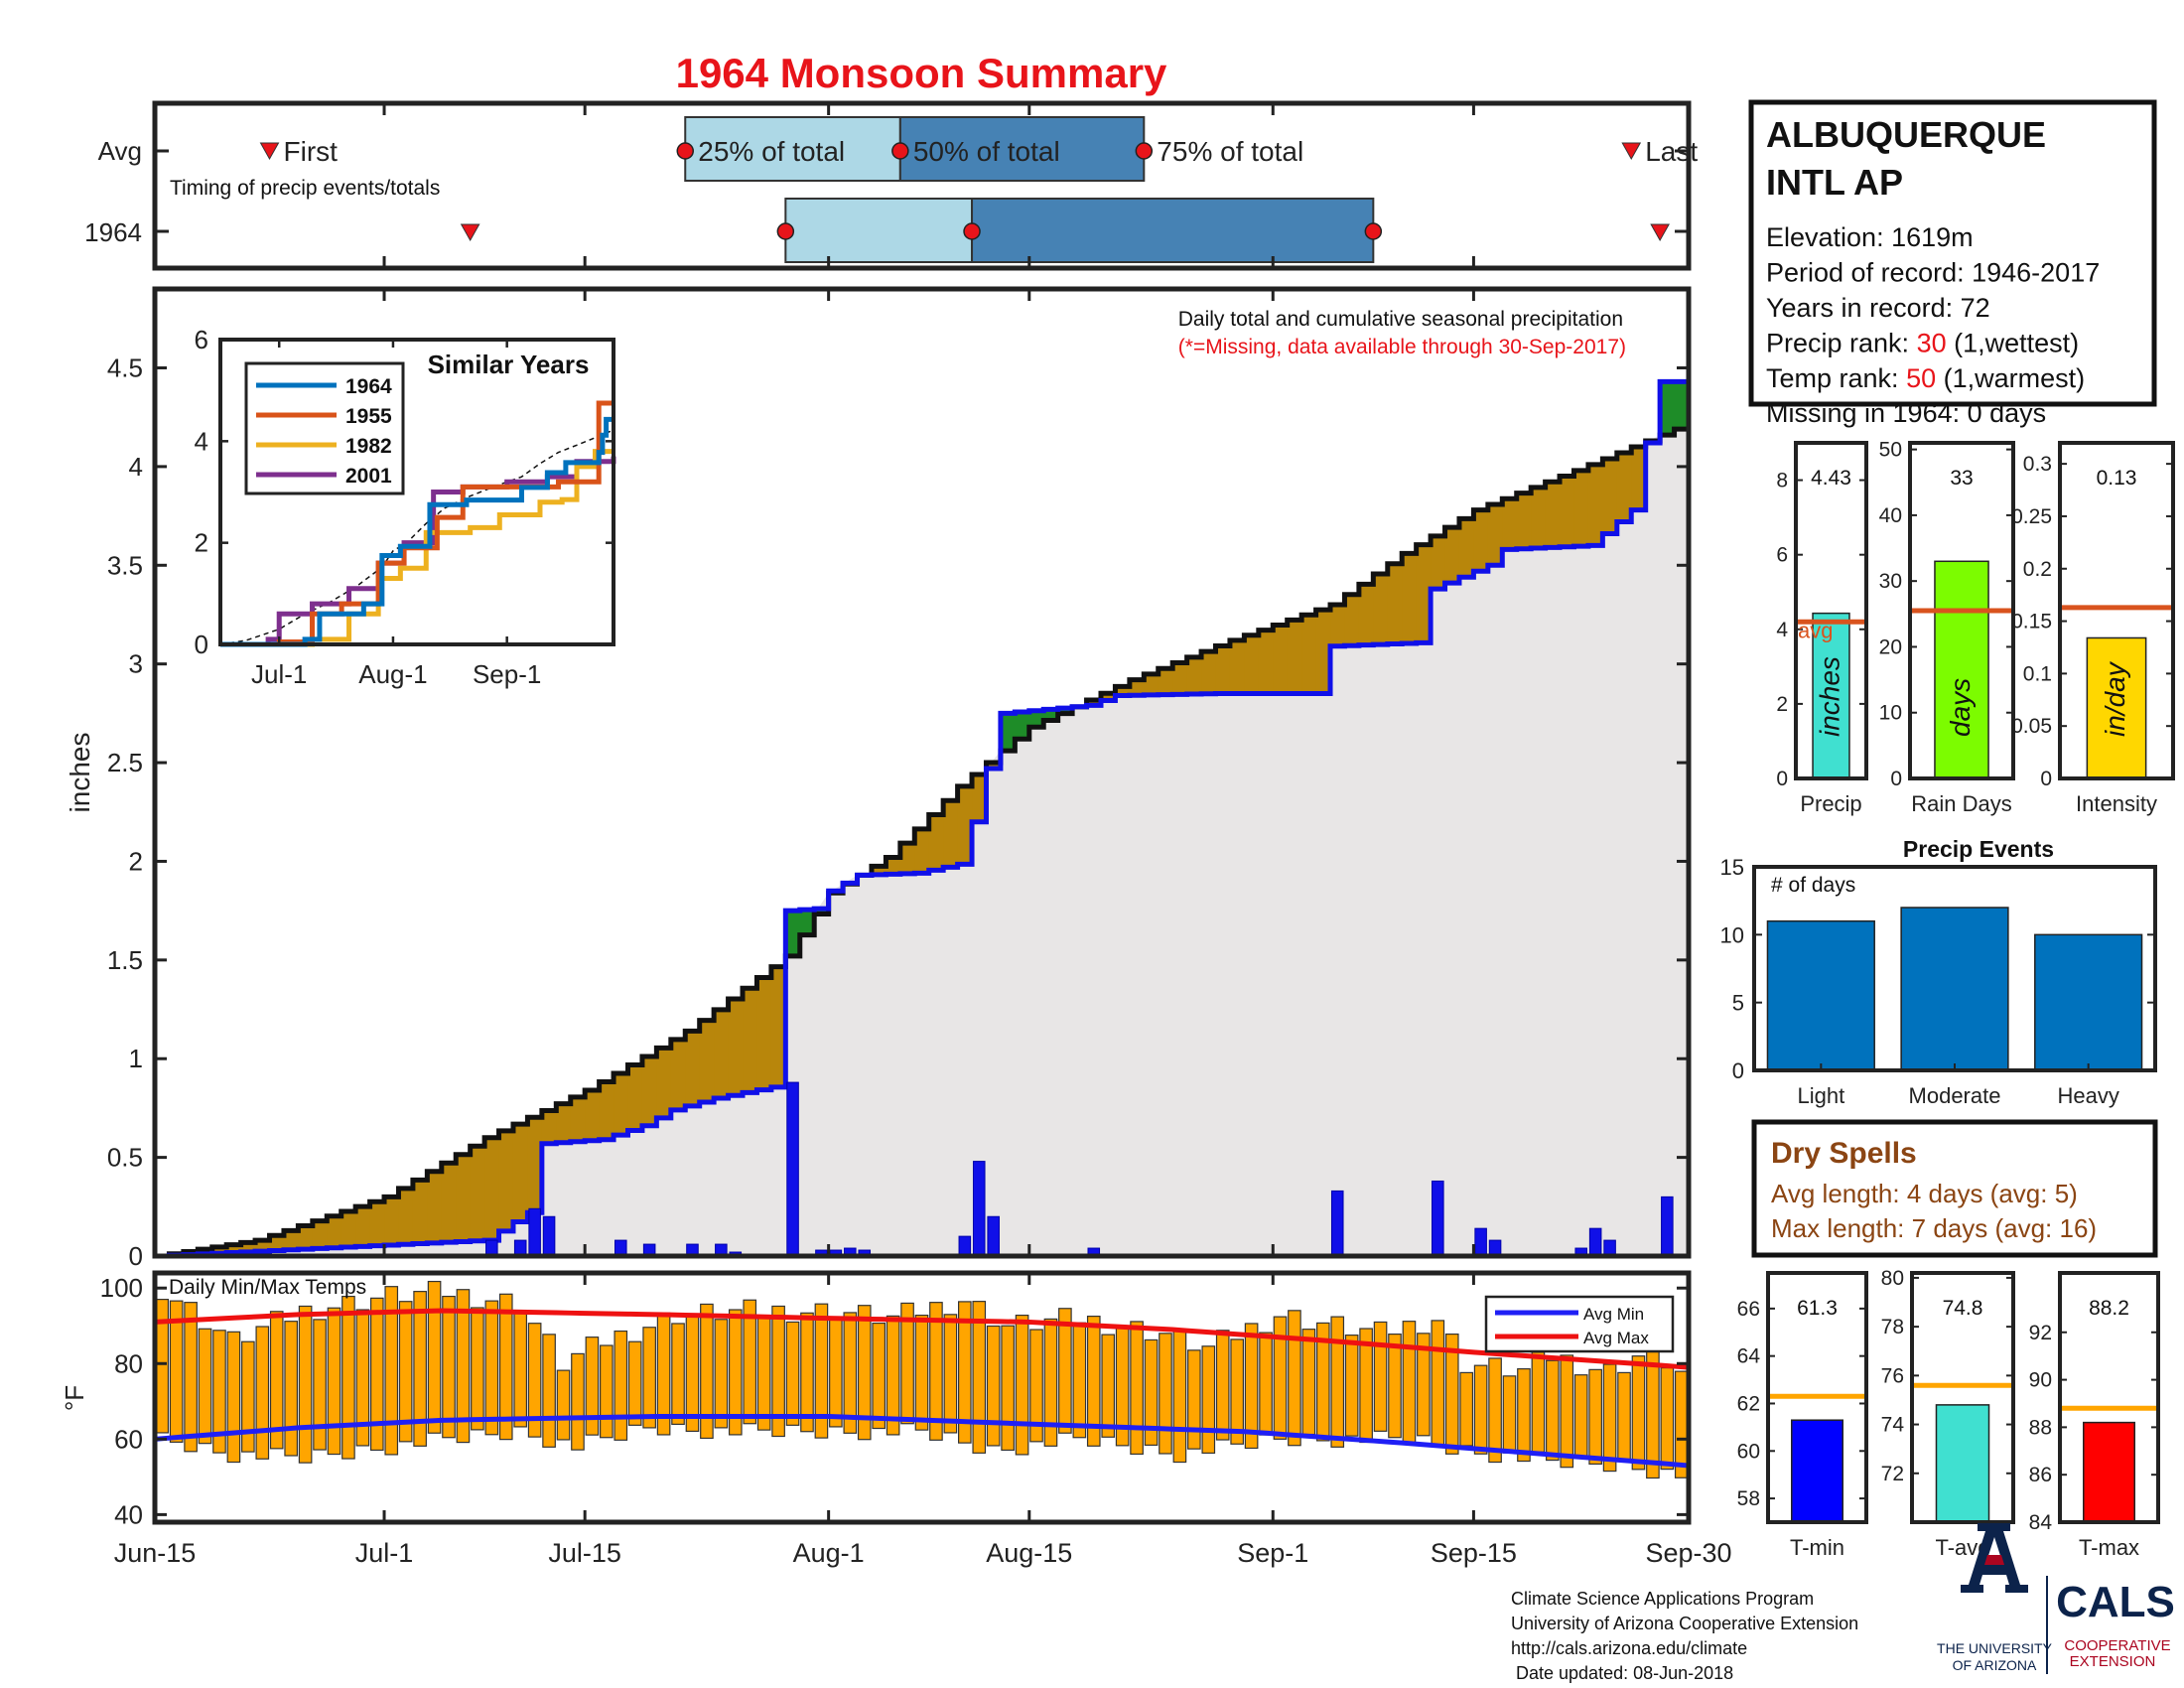 Image resolution: width=2184 pixels, height=1688 pixels. Describe the element at coordinates (1830, 803) in the screenshot. I see `xlabel: Precip` at that location.